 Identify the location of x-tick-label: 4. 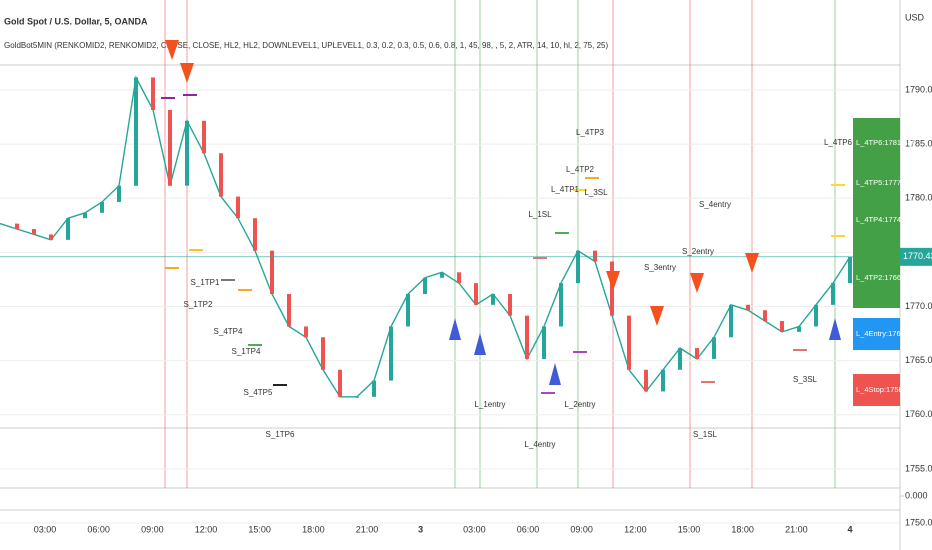
(849, 529).